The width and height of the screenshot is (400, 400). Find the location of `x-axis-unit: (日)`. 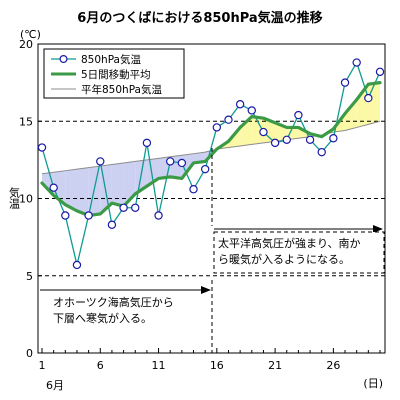

x-axis-unit: (日) is located at coordinates (373, 383).